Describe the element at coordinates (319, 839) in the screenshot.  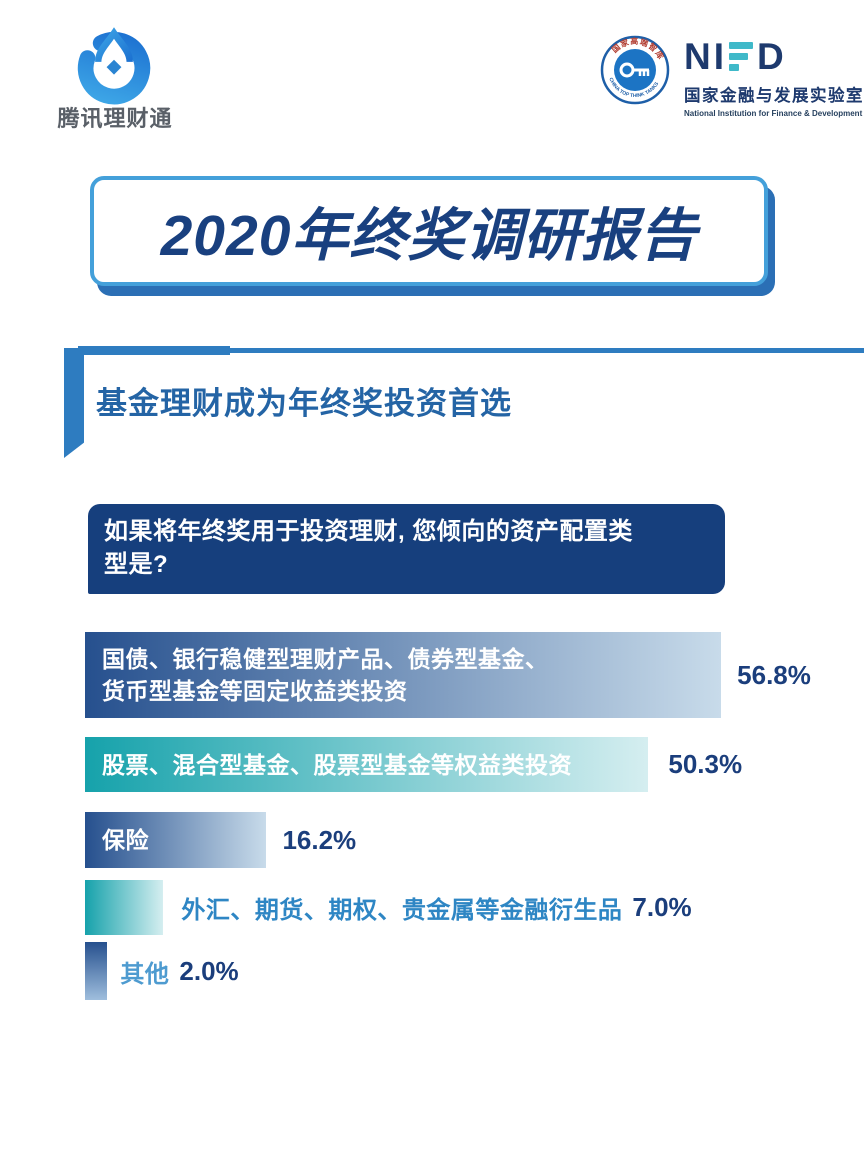
I see `bar-value-label: 16.2%` at that location.